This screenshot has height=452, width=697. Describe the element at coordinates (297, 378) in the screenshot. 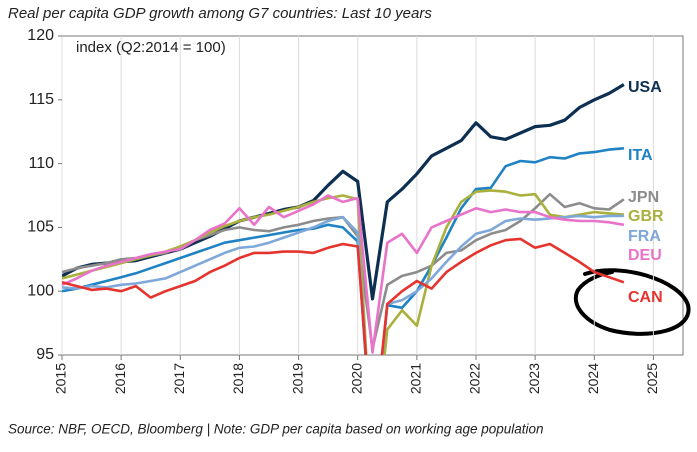

I see `x-tick-label: 2019` at that location.